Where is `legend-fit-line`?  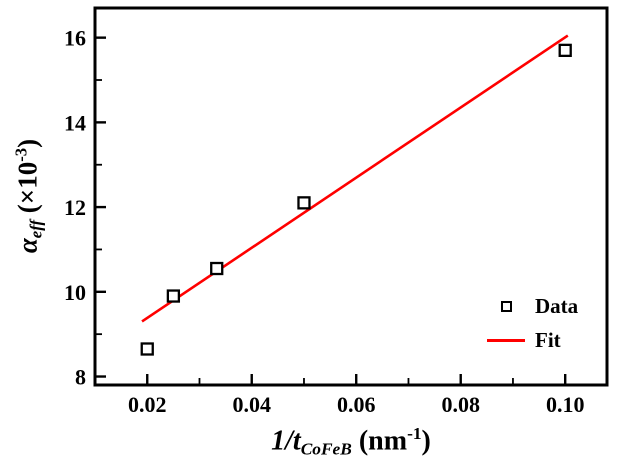 legend-fit-line is located at coordinates (506, 340).